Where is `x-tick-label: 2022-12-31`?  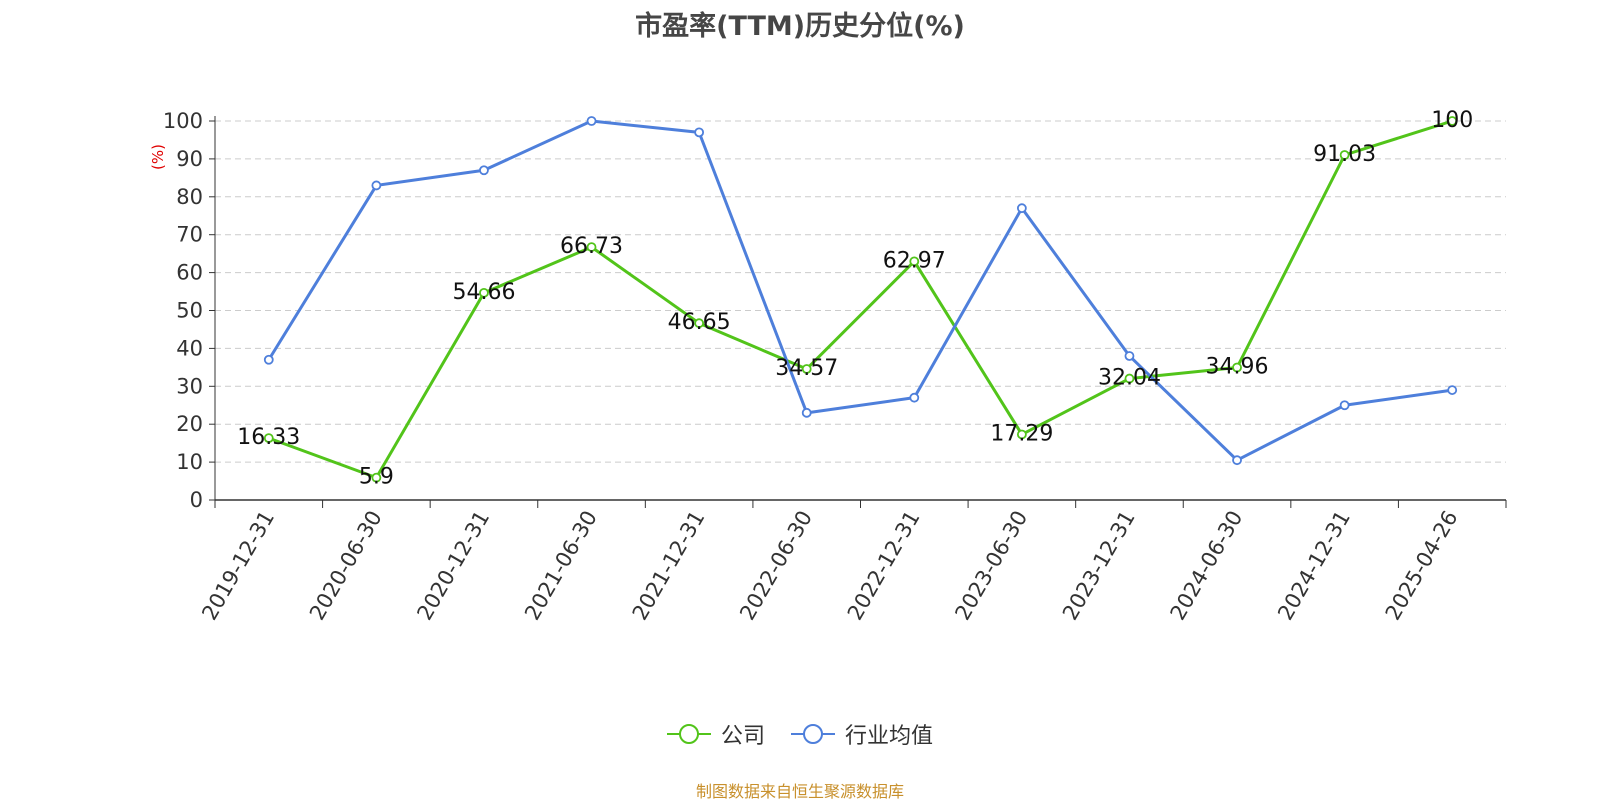
x-tick-label: 2022-12-31 is located at coordinates (884, 566).